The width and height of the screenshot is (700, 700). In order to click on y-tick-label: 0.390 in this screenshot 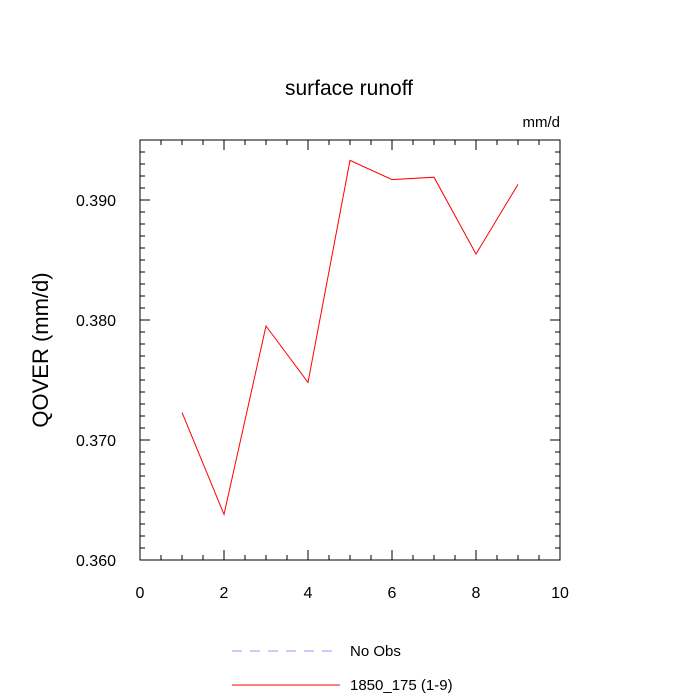, I will do `click(96, 201)`.